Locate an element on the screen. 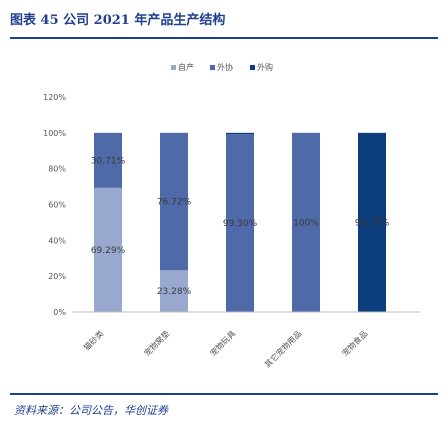  data-label: 30.71% is located at coordinates (108, 161).